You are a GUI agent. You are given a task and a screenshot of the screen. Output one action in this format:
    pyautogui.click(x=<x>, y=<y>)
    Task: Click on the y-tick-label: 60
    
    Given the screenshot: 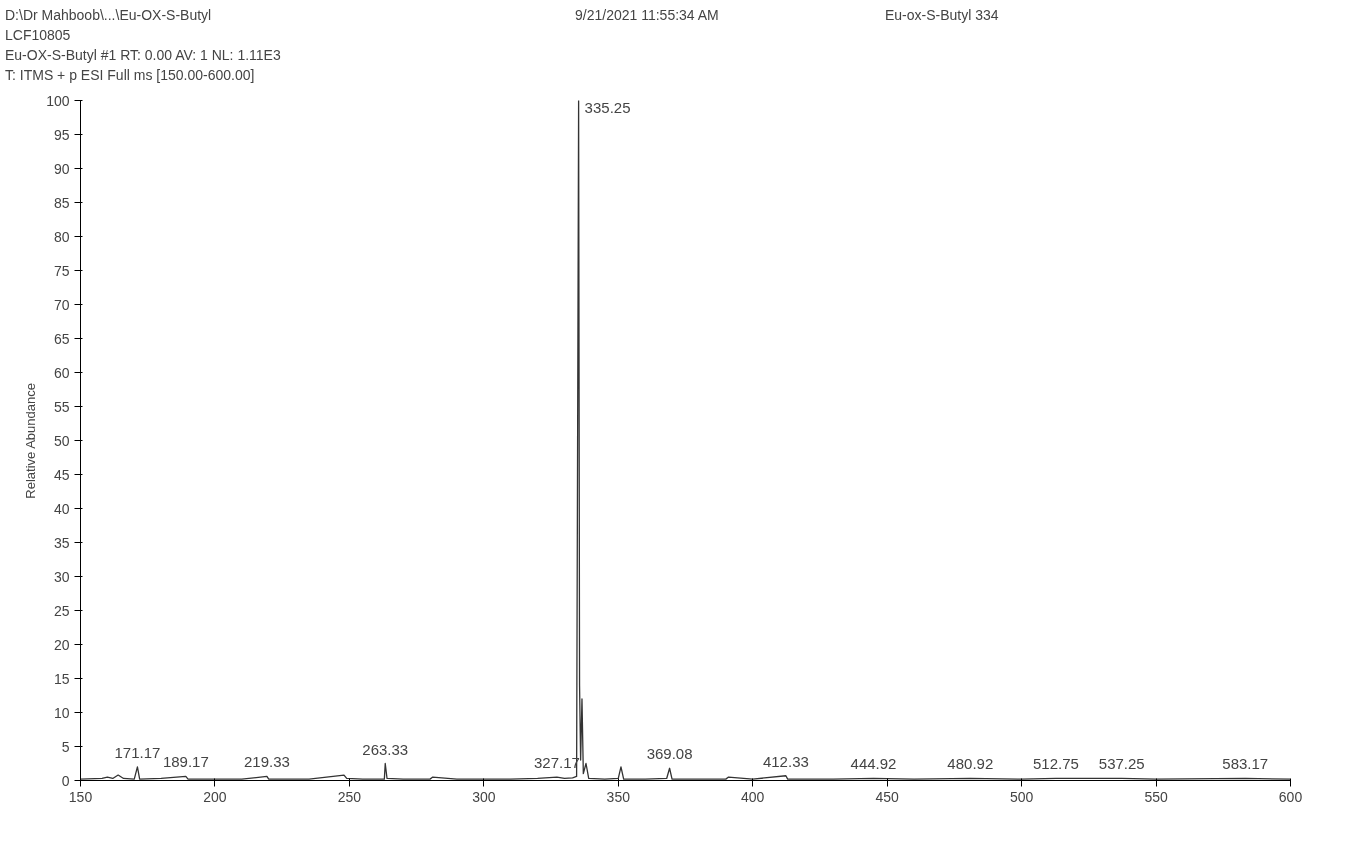 What is the action you would take?
    pyautogui.click(x=61, y=372)
    